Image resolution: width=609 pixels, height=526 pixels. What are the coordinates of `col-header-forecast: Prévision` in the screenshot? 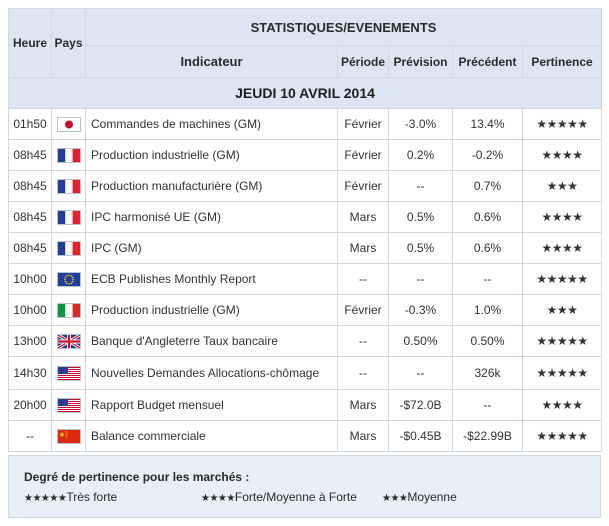 It's located at (420, 61).